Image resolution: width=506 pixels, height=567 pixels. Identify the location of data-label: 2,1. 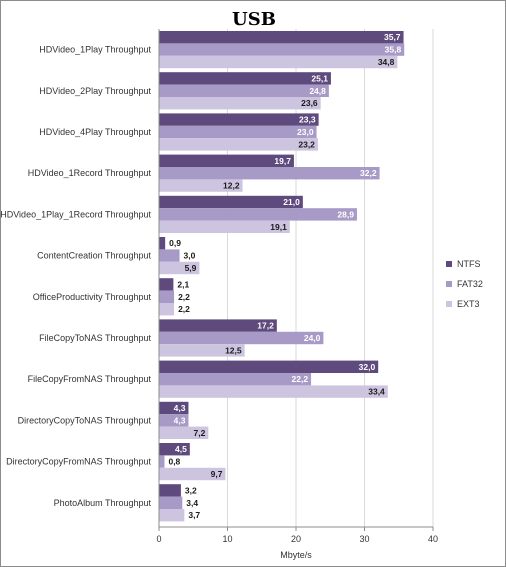
(183, 284).